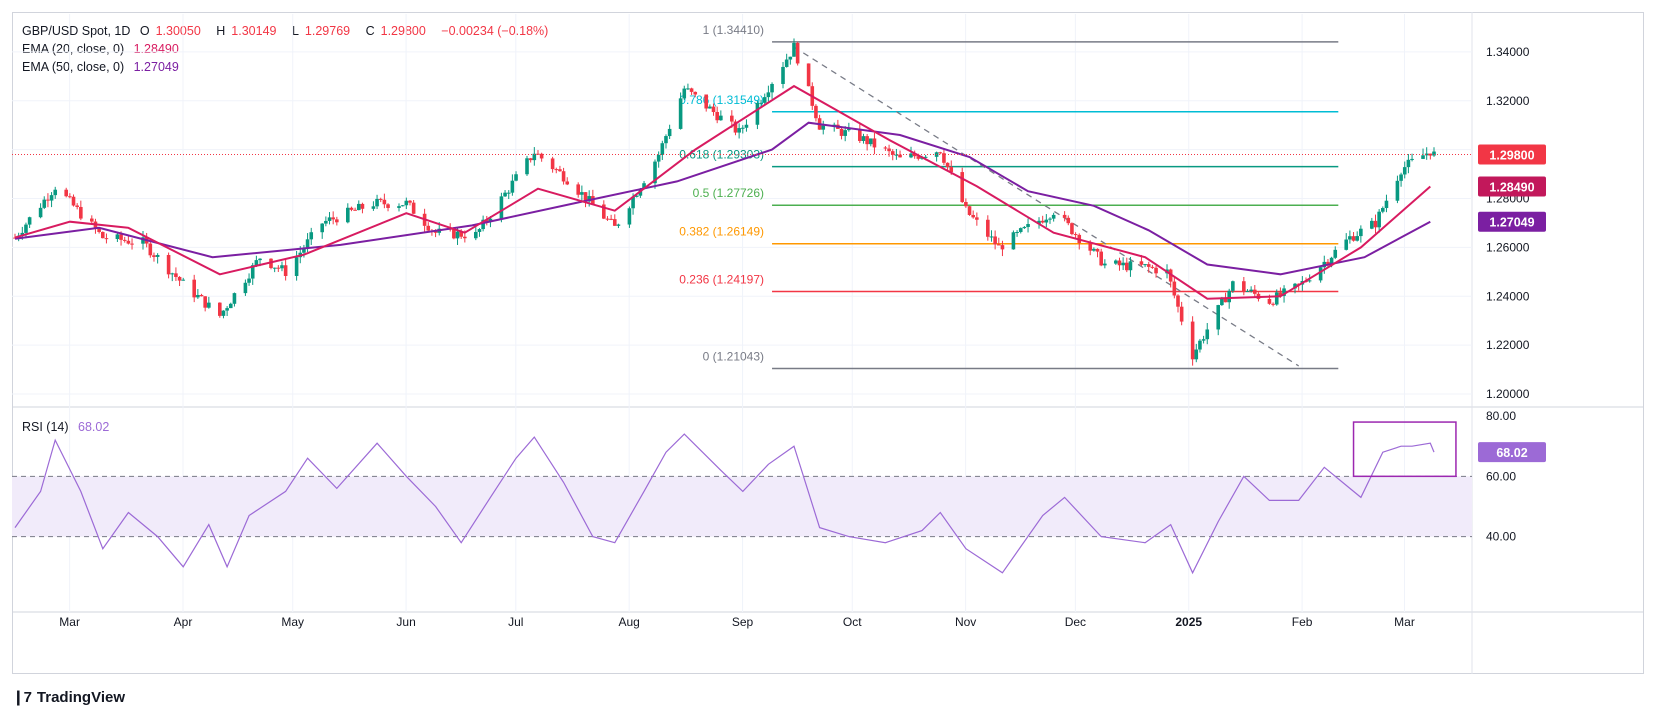  Describe the element at coordinates (1511, 453) in the screenshot. I see `rsi-value-badge-label: 68.02` at that location.